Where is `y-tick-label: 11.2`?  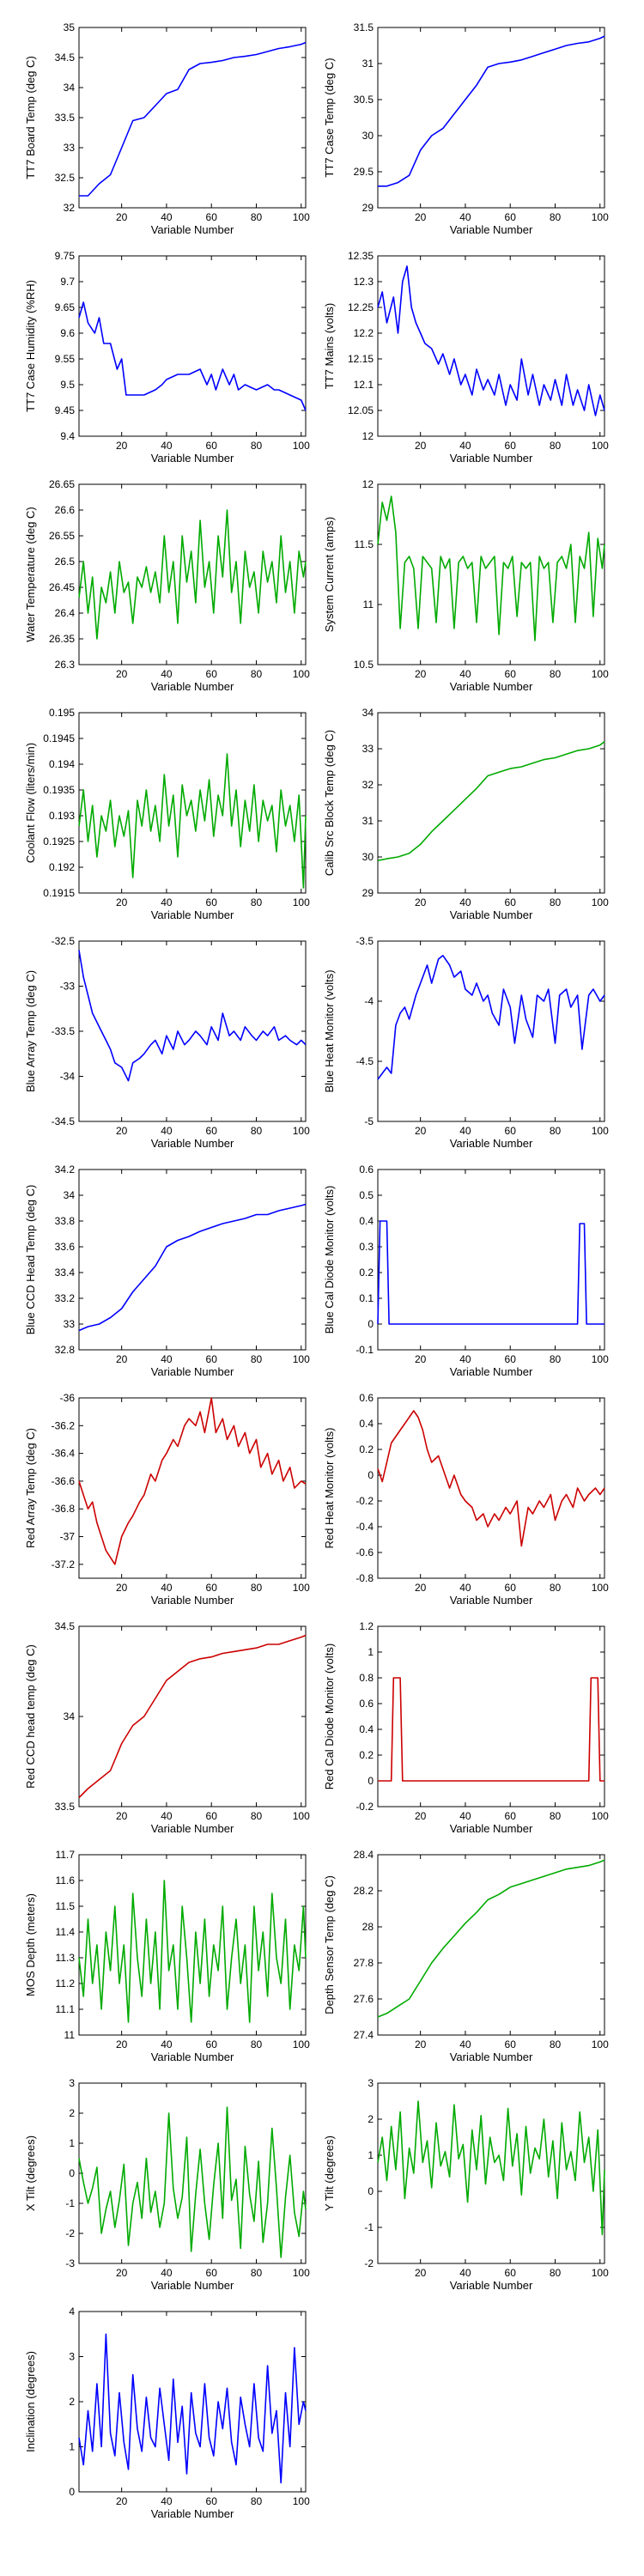
y-tick-label: 11.2 is located at coordinates (66, 1984).